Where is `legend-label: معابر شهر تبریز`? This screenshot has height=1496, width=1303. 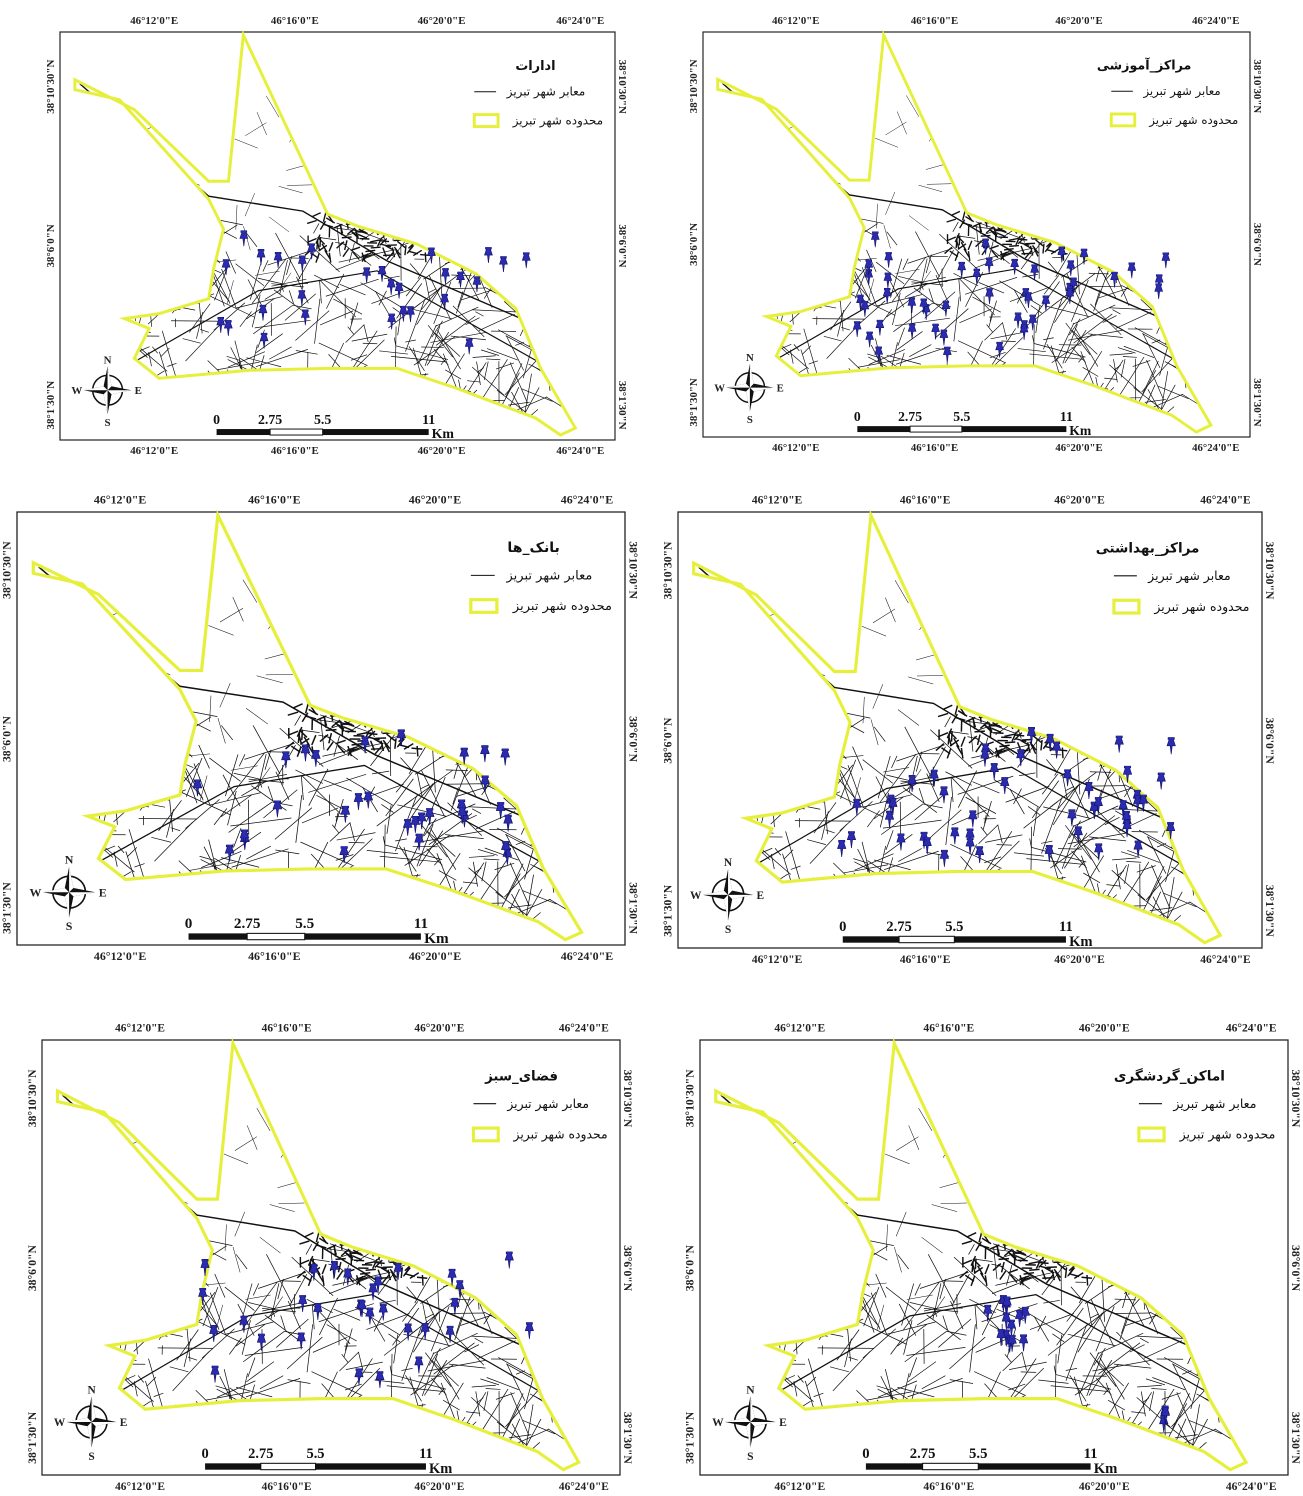 legend-label: معابر شهر تبریز is located at coordinates (547, 1104).